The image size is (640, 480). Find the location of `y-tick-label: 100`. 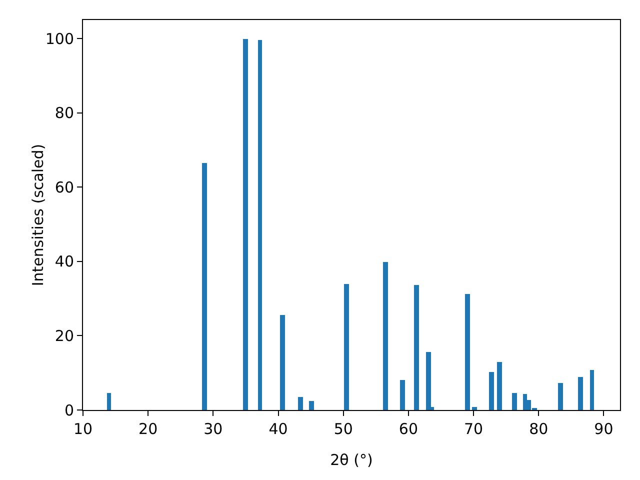

y-tick-label: 100 is located at coordinates (59, 39).